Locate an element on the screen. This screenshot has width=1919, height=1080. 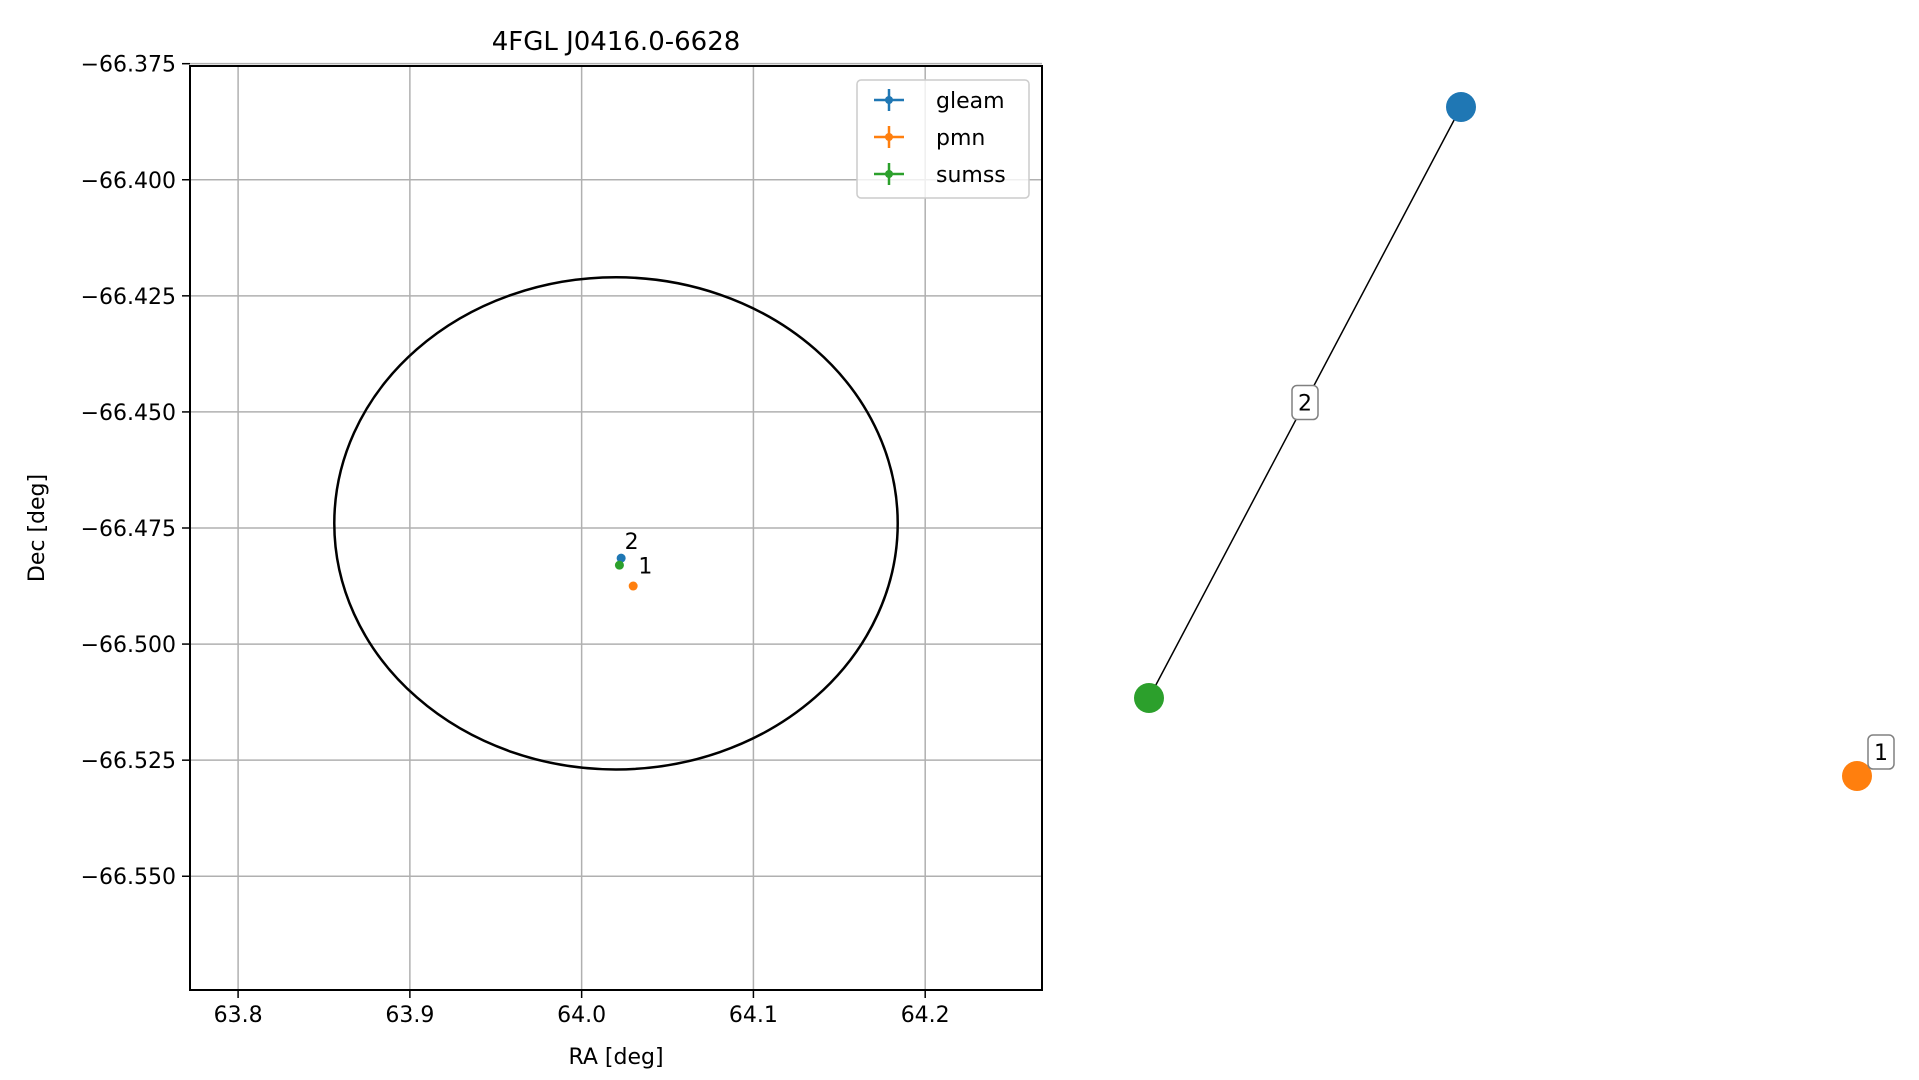
y-tick-label: −66.425 is located at coordinates (128, 297).